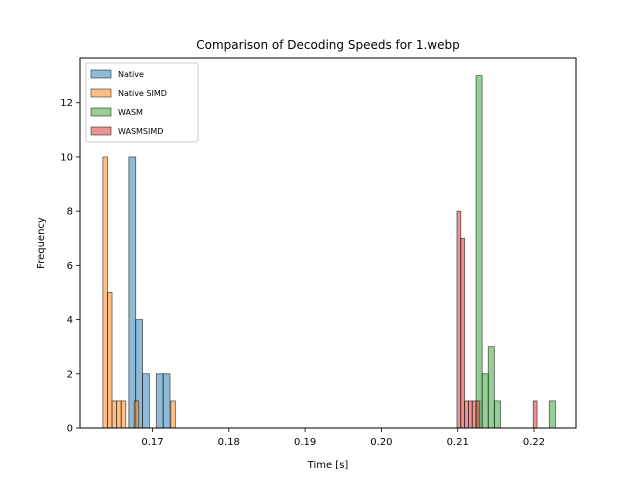 This screenshot has height=480, width=640. Describe the element at coordinates (130, 112) in the screenshot. I see `legend-label: WASM` at that location.